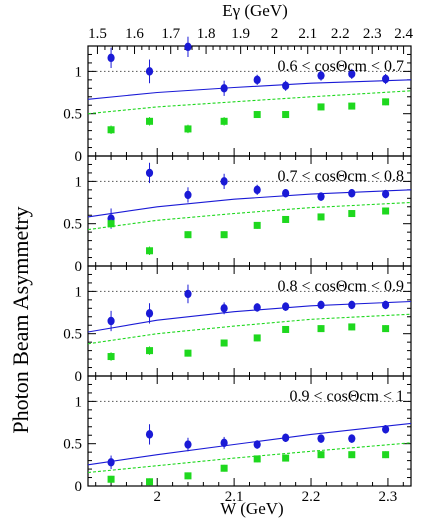  What do you see at coordinates (341, 176) in the screenshot?
I see `panel-bin-label: 0.7 < cosΘcm < 0.8` at bounding box center [341, 176].